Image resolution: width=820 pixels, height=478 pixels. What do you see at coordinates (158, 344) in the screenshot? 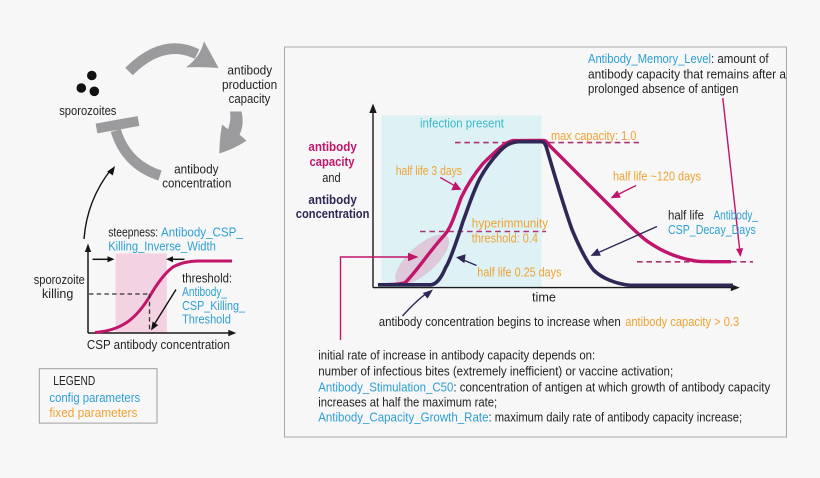
I see `svg-text: CSP antibody concentration` at bounding box center [158, 344].